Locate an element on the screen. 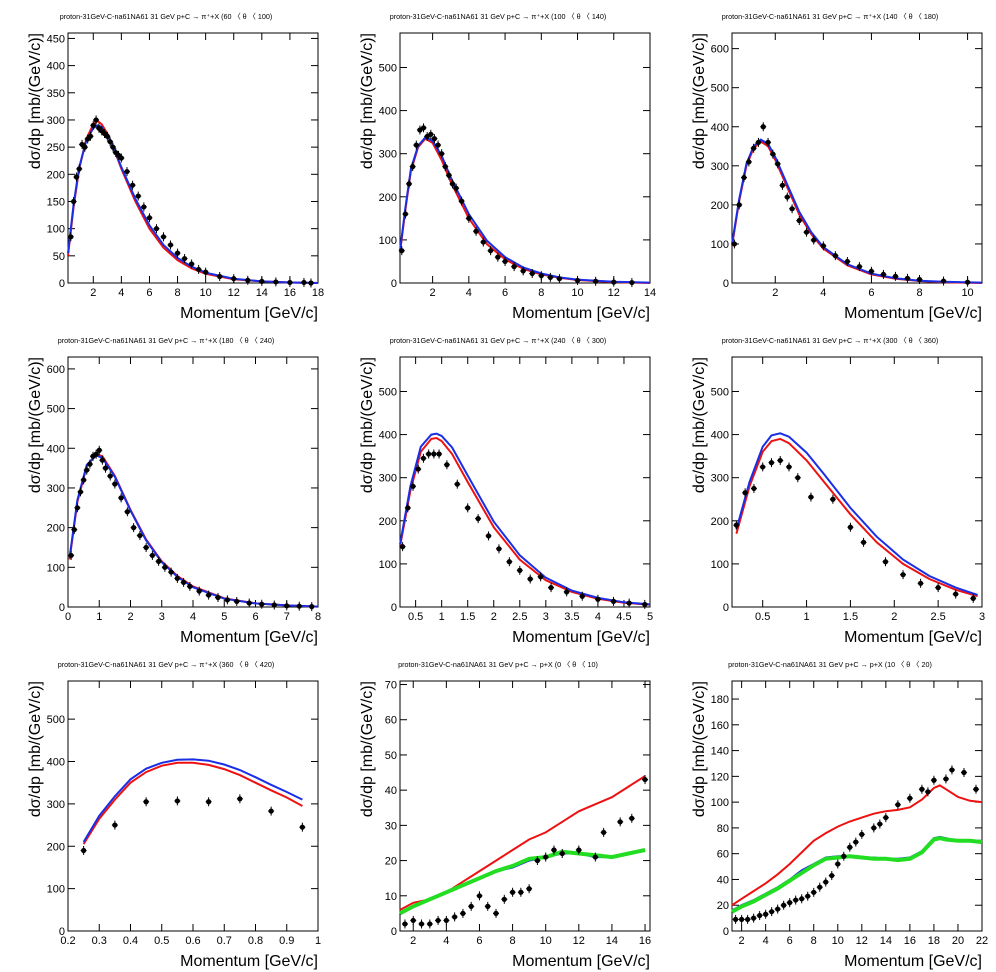 Image resolution: width=996 pixels, height=972 pixels. x-tick-label: 0 is located at coordinates (68, 617).